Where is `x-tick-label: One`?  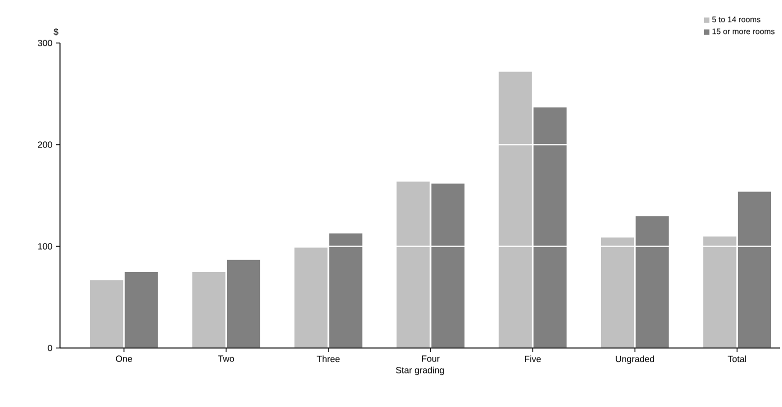 x-tick-label: One is located at coordinates (124, 359).